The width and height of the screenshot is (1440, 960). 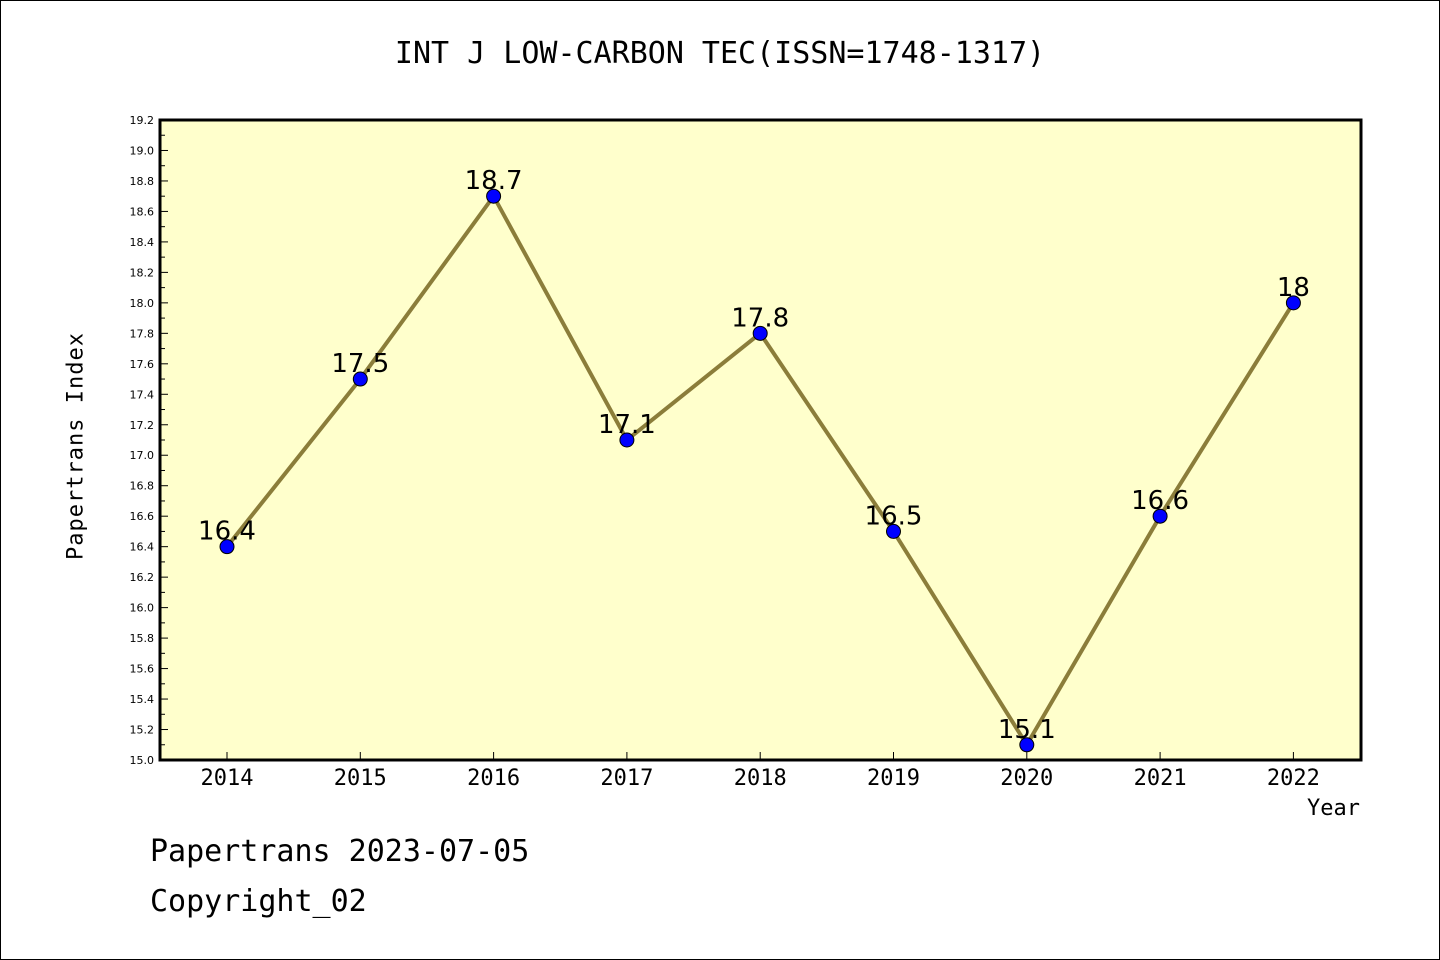 What do you see at coordinates (142, 608) in the screenshot?
I see `y-tick-label: 16.0` at bounding box center [142, 608].